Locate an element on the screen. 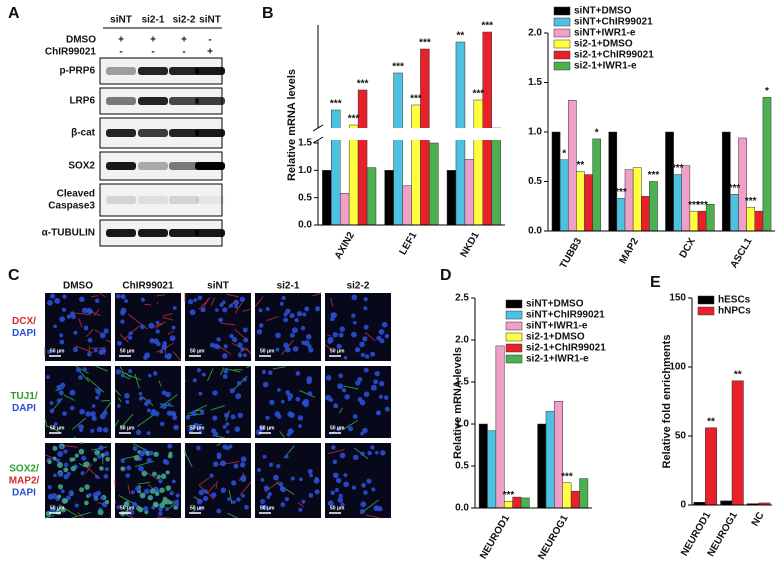 This screenshot has height=564, width=784. legend-label: si2-1+ChIR99021 is located at coordinates (566, 348).